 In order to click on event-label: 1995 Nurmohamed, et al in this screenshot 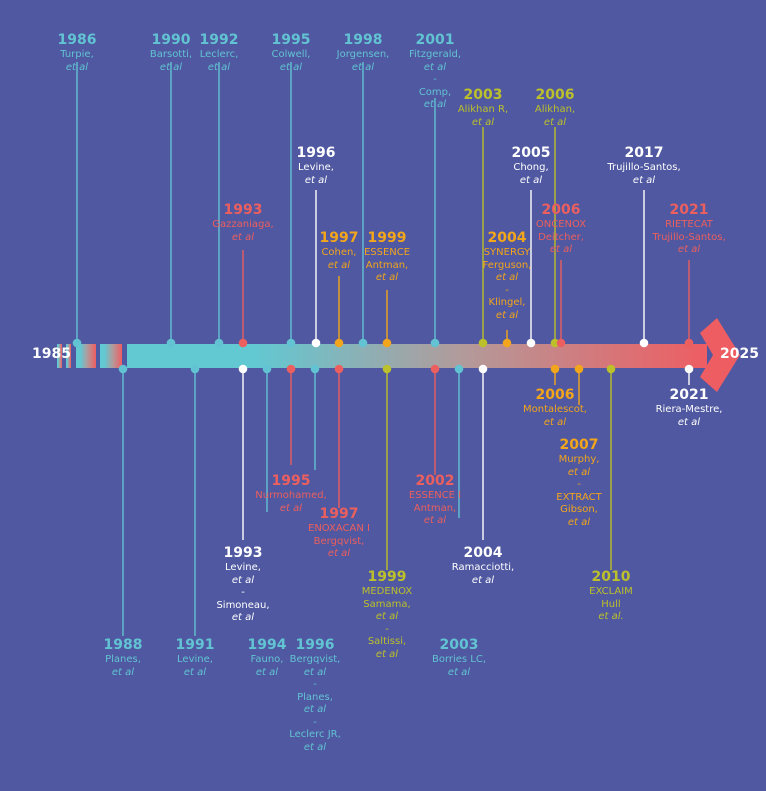, I will do `click(291, 494)`.